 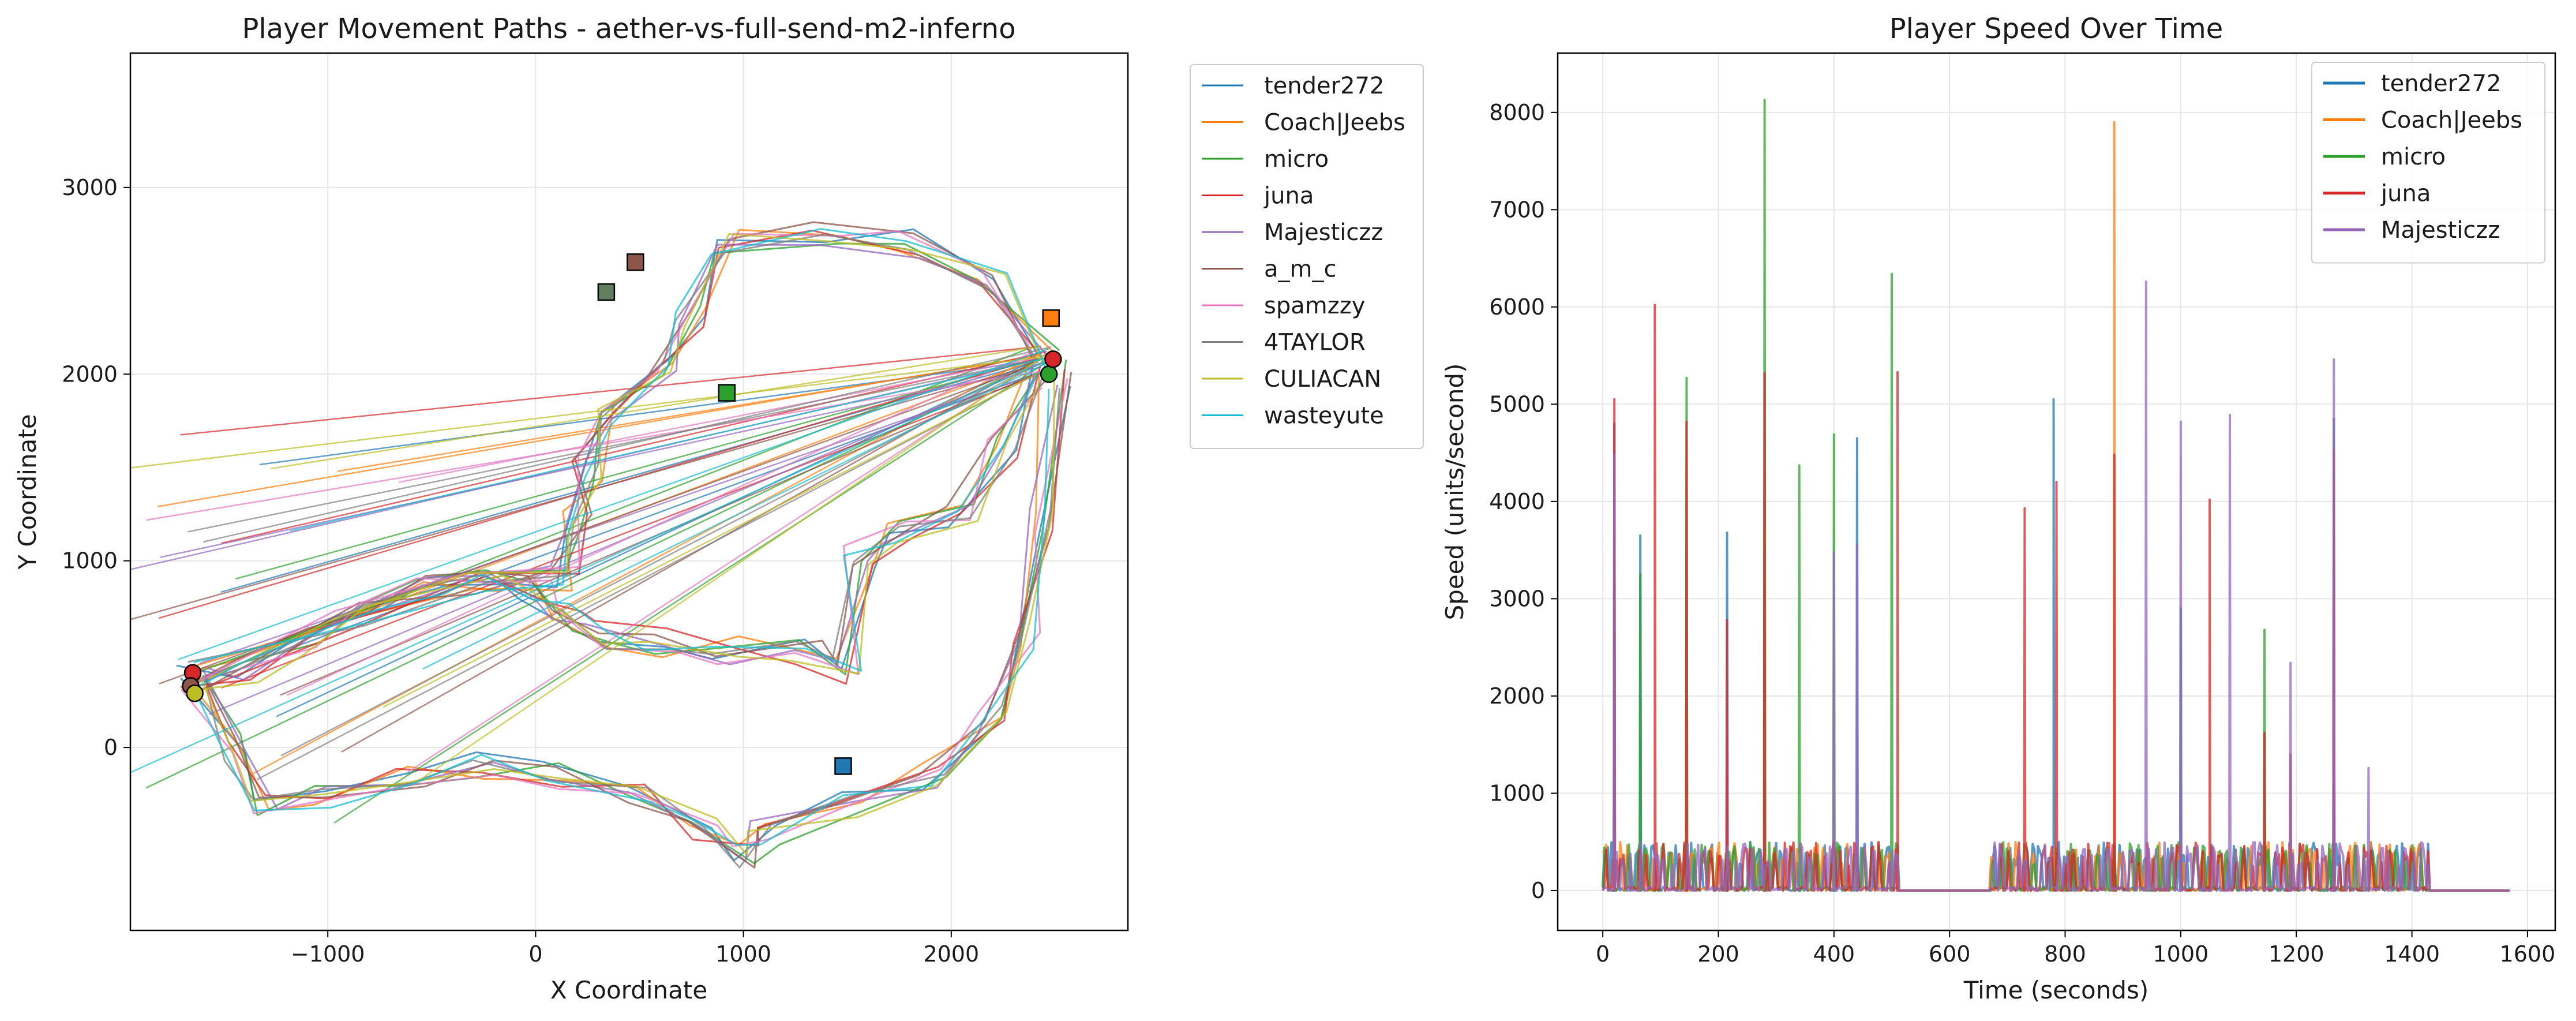 What do you see at coordinates (1517, 112) in the screenshot?
I see `y-tick-label: 8000` at bounding box center [1517, 112].